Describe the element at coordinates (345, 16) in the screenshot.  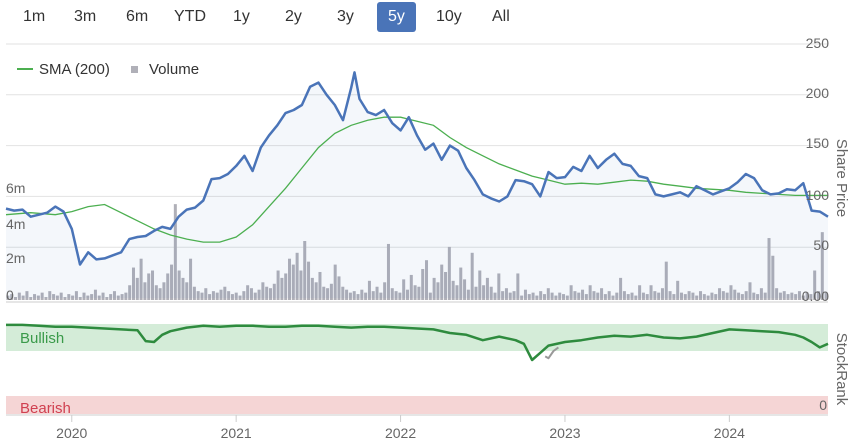
I see `range-button-3y: 3y` at that location.